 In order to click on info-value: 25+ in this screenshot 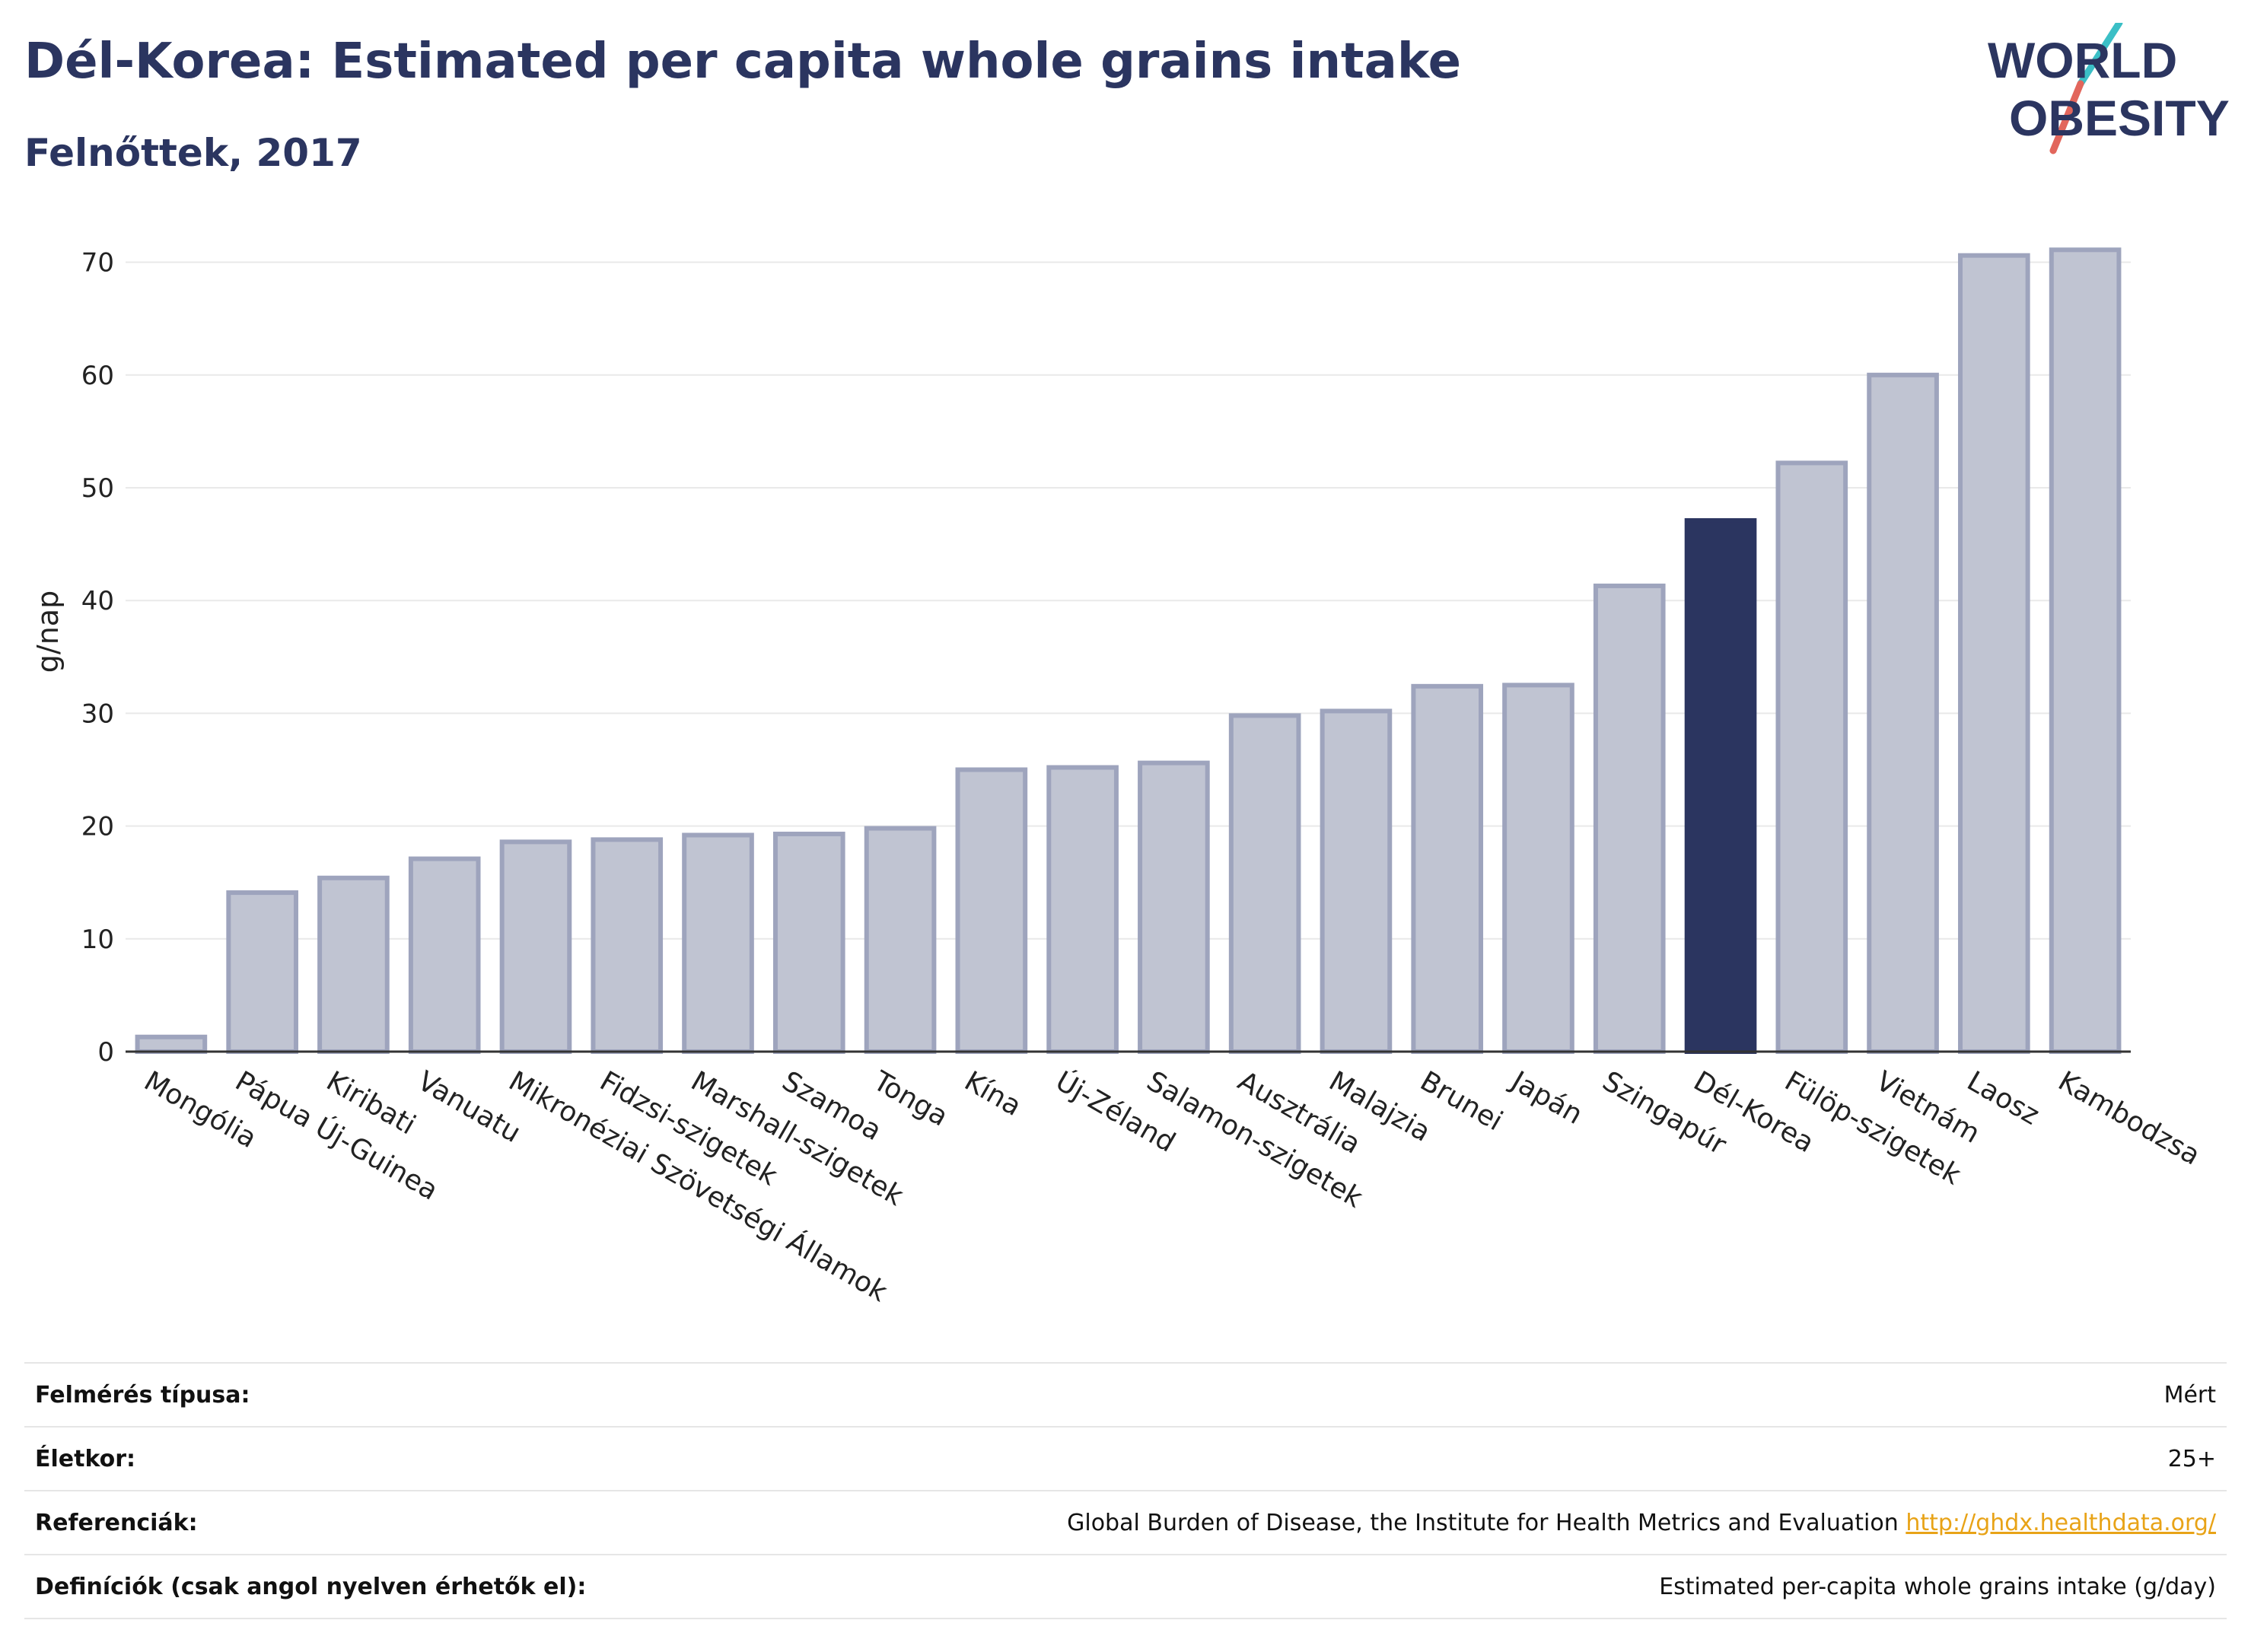, I will do `click(1487, 1458)`.